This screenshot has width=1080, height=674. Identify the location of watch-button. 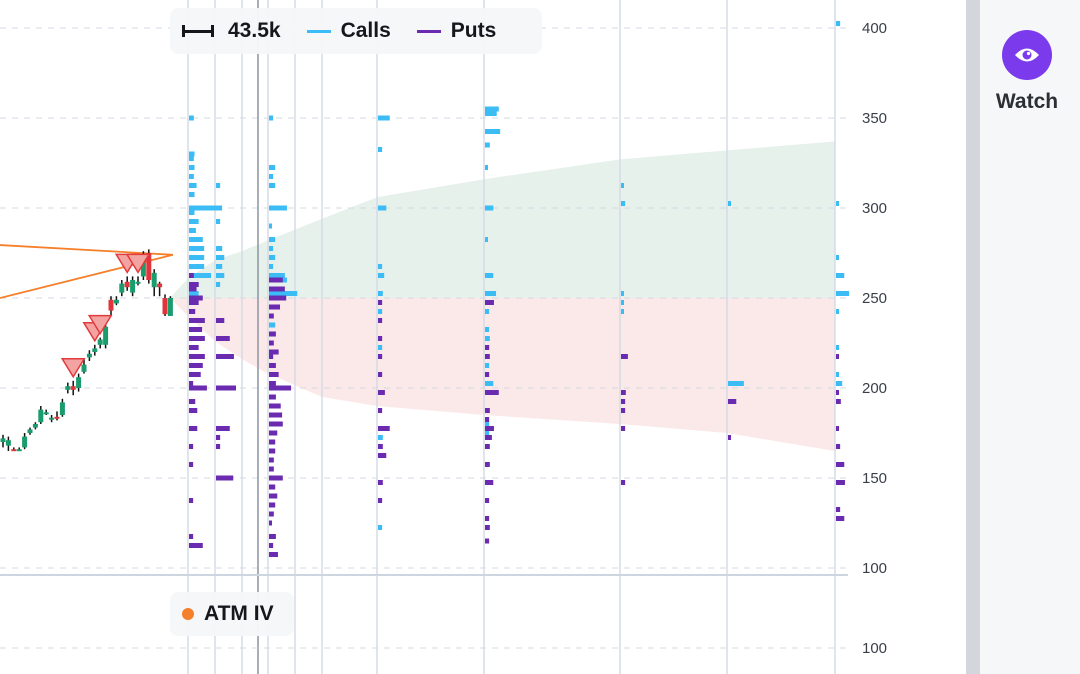
(1027, 55).